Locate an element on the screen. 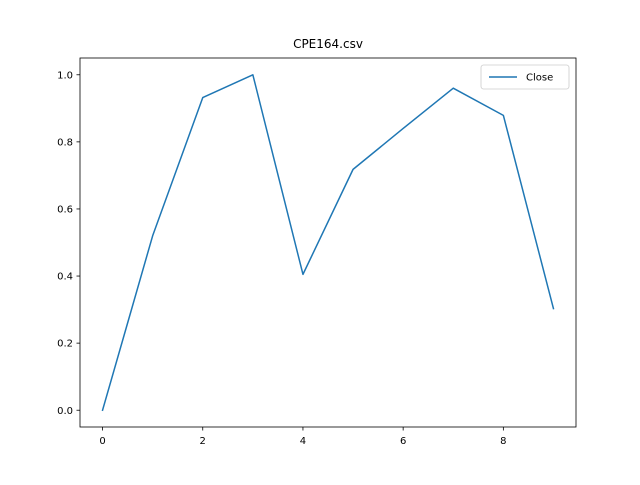 The width and height of the screenshot is (640, 485). x-tick-label: 6 is located at coordinates (403, 441).